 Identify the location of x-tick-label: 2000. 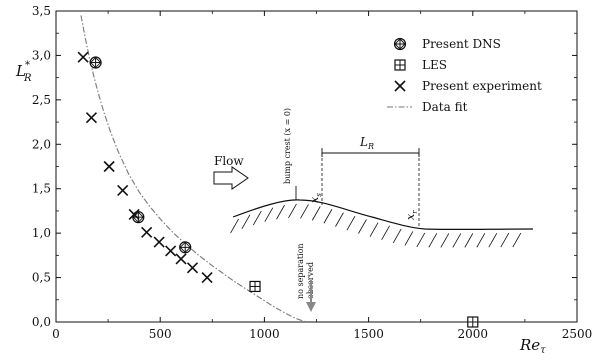
(473, 334).